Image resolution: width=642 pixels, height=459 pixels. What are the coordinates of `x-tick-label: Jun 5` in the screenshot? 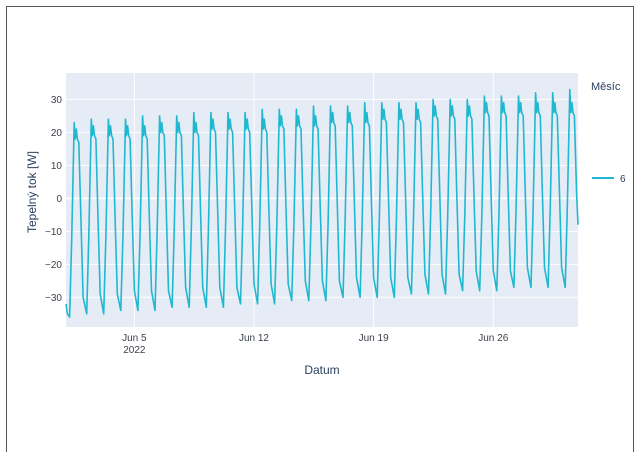 It's located at (134, 338).